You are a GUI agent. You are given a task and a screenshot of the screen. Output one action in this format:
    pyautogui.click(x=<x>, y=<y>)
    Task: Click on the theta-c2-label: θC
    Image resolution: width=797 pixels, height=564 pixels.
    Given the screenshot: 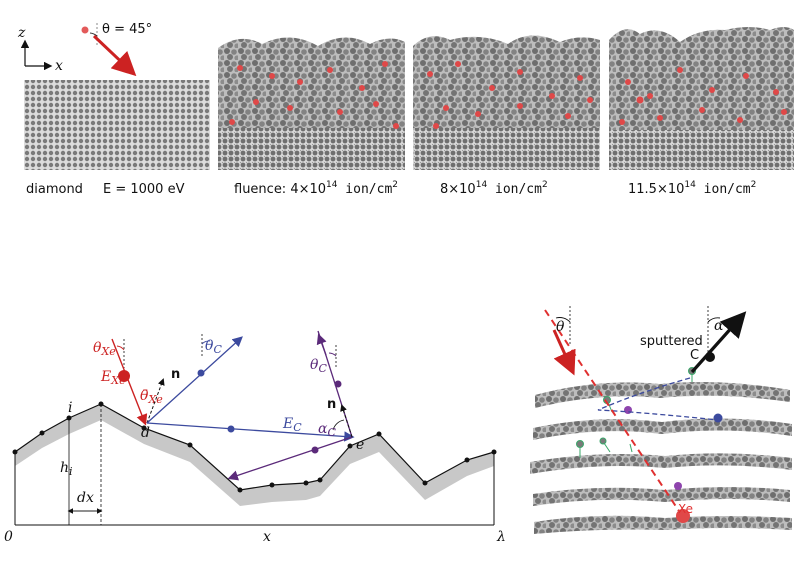 What is the action you would take?
    pyautogui.click(x=318, y=366)
    